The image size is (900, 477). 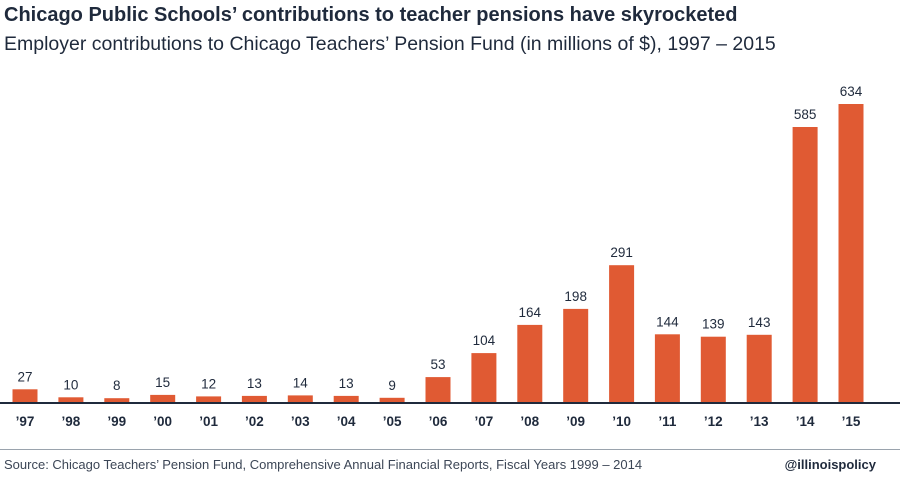 I want to click on x-tick-label-3: ’00, so click(x=162, y=421).